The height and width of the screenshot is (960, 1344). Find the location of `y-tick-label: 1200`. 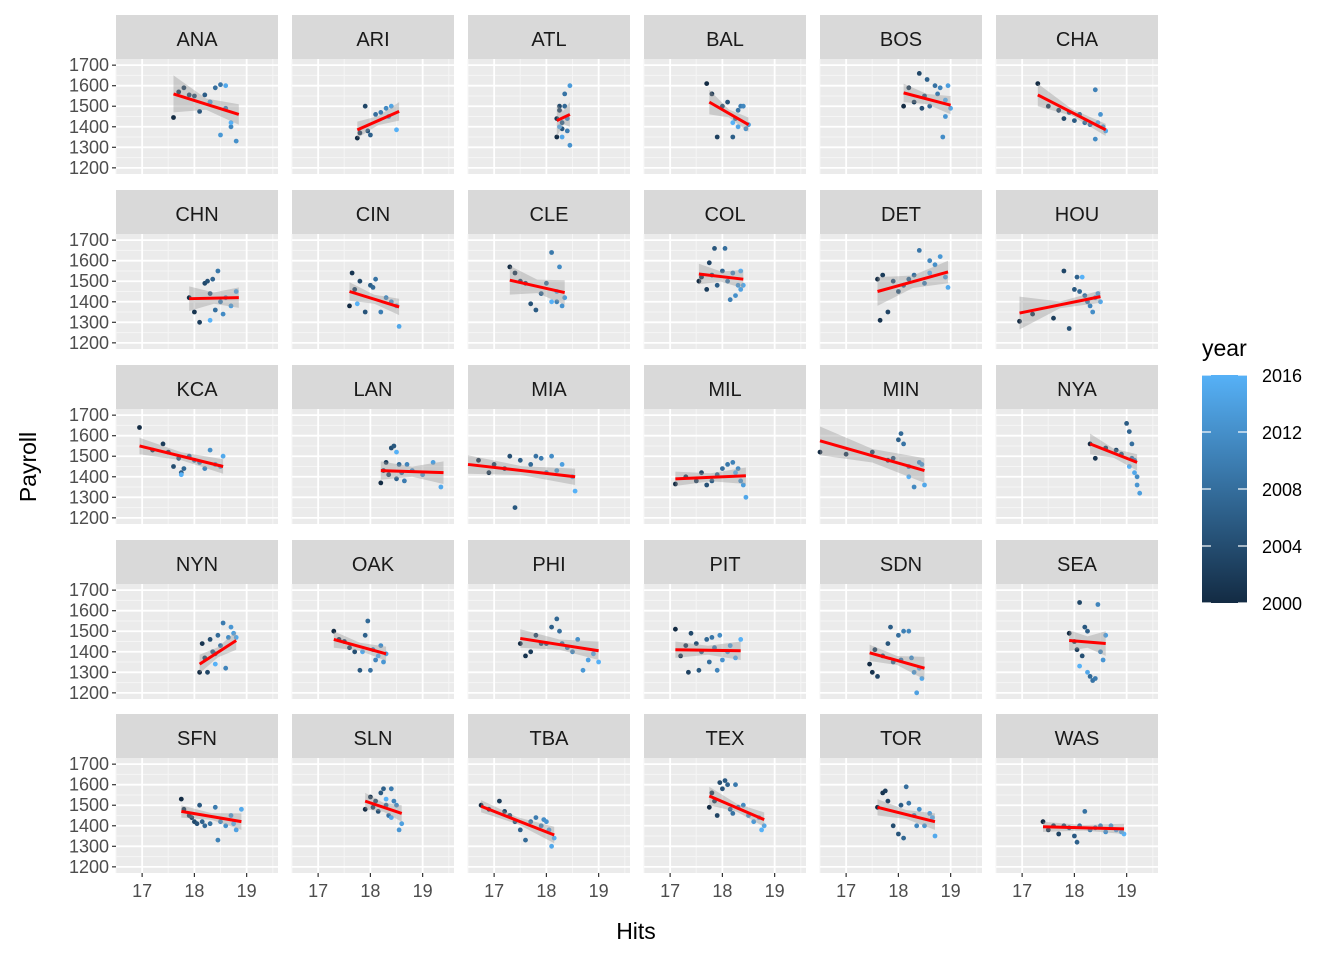

y-tick-label: 1200 is located at coordinates (89, 867).